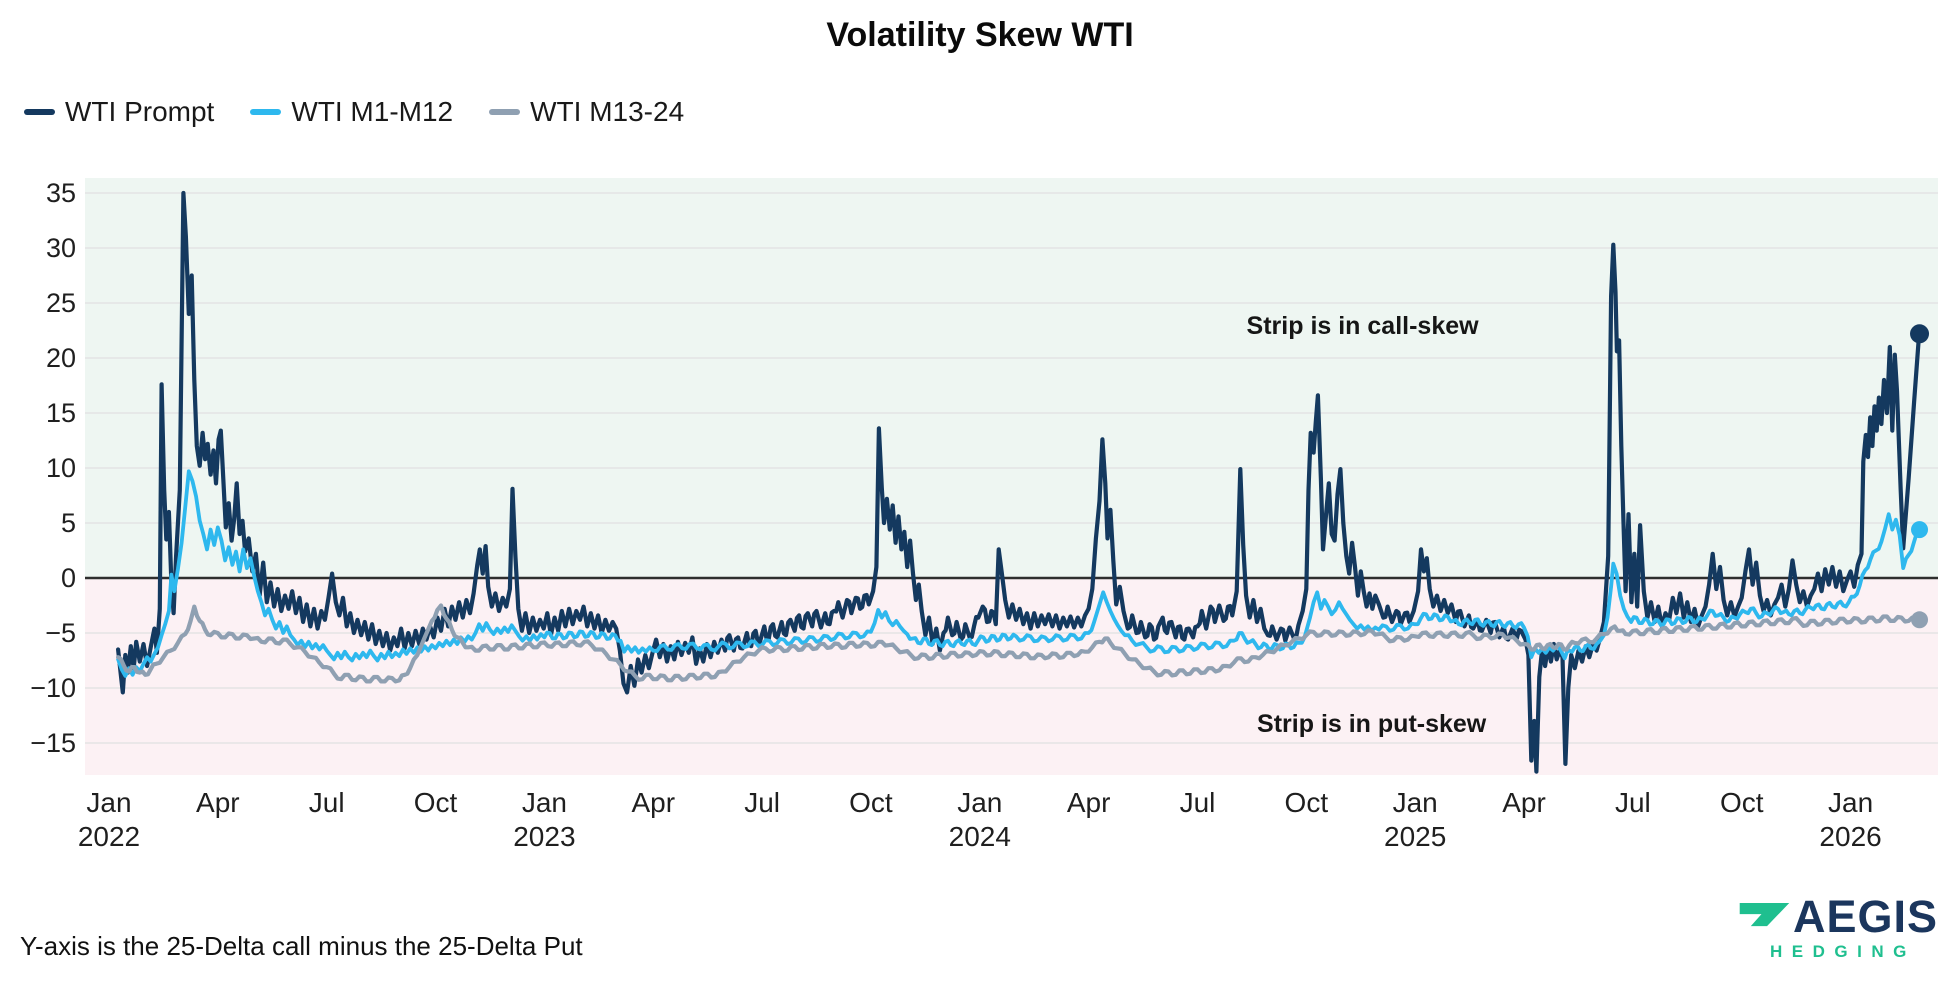 Image resolution: width=1960 pixels, height=984 pixels. I want to click on x-axis-year-label: 2024, so click(980, 836).